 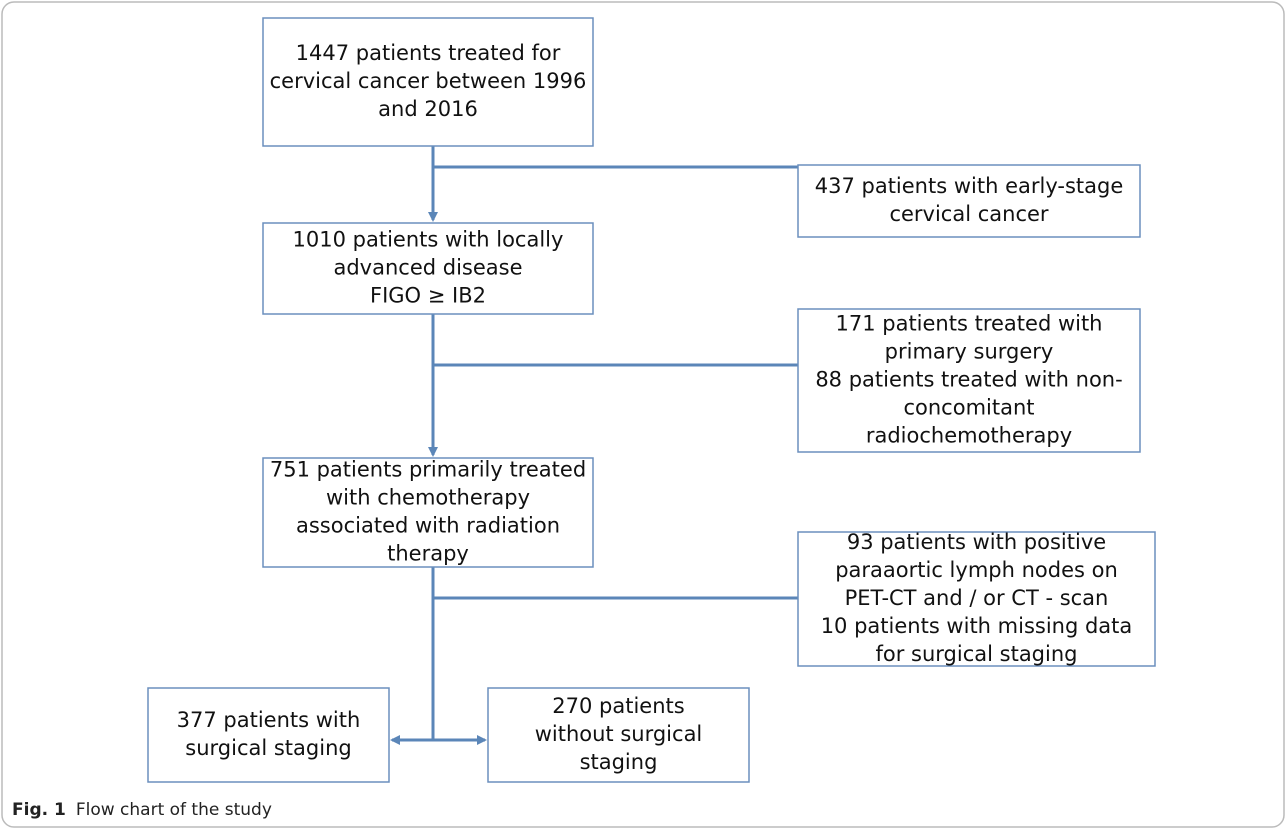 I want to click on node: 270 patients without surgical staging, so click(x=618, y=735).